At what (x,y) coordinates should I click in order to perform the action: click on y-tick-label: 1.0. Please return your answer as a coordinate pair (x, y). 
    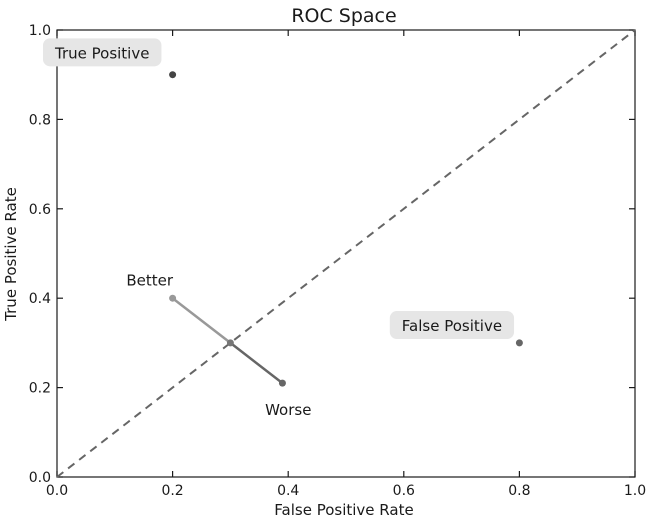
    Looking at the image, I should click on (40, 31).